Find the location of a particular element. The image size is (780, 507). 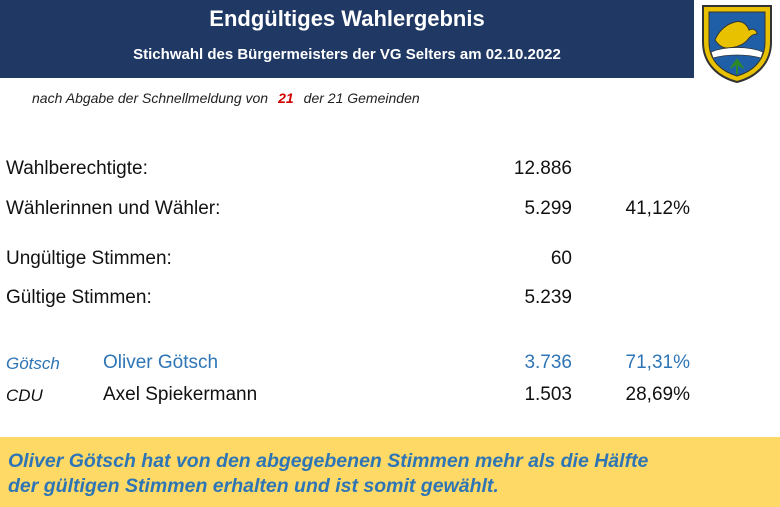

stat-row-invalid: Ungültige Stimmen: 60 is located at coordinates (390, 261).